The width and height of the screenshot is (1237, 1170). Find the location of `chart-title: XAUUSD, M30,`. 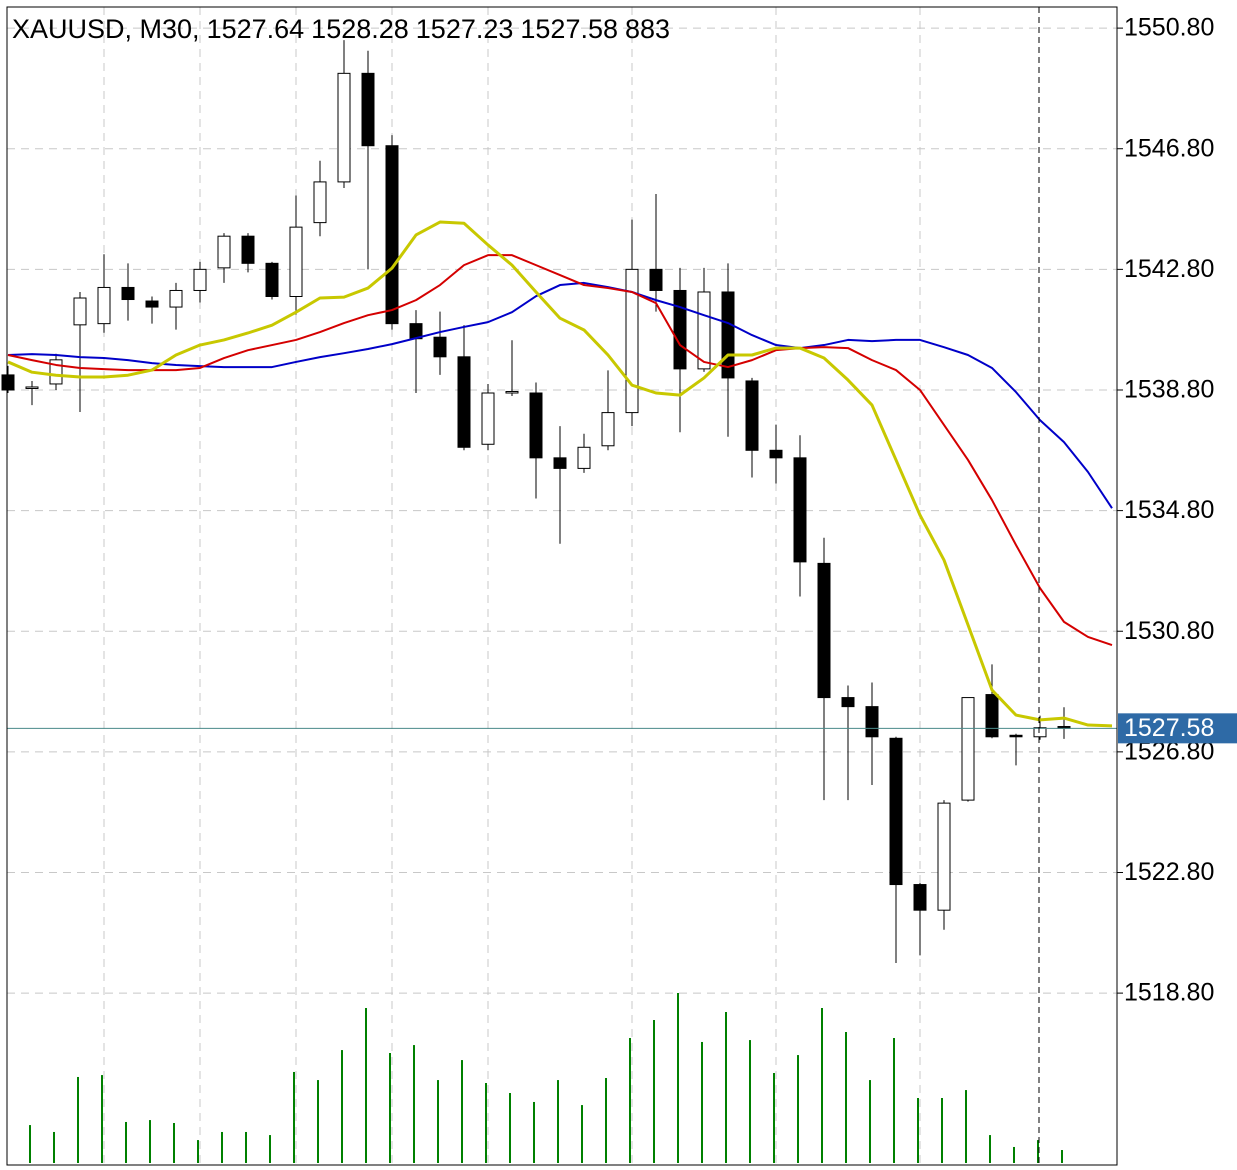

chart-title: XAUUSD, M30, is located at coordinates (106, 29).